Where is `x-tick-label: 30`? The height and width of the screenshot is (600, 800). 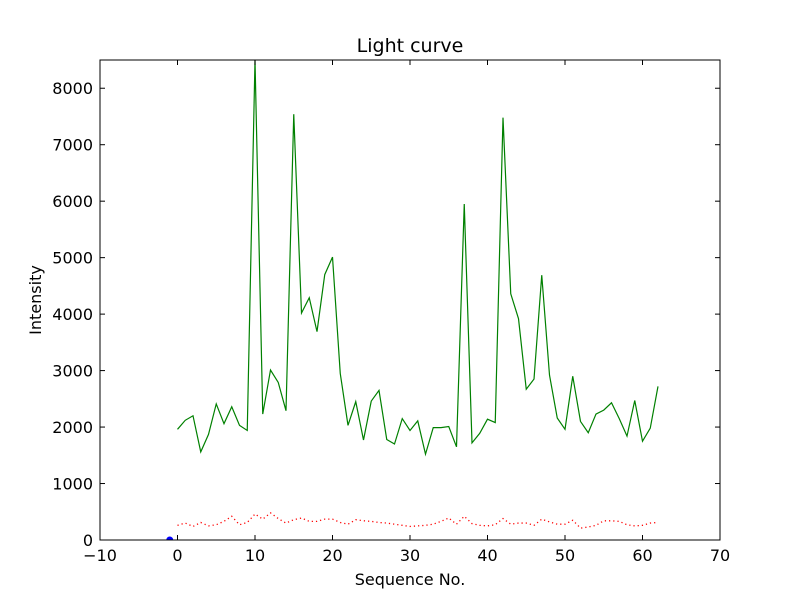 x-tick-label: 30 is located at coordinates (410, 555).